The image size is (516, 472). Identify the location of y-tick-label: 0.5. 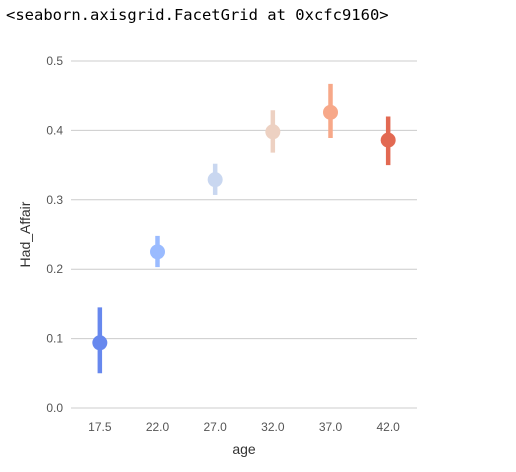
(54, 61).